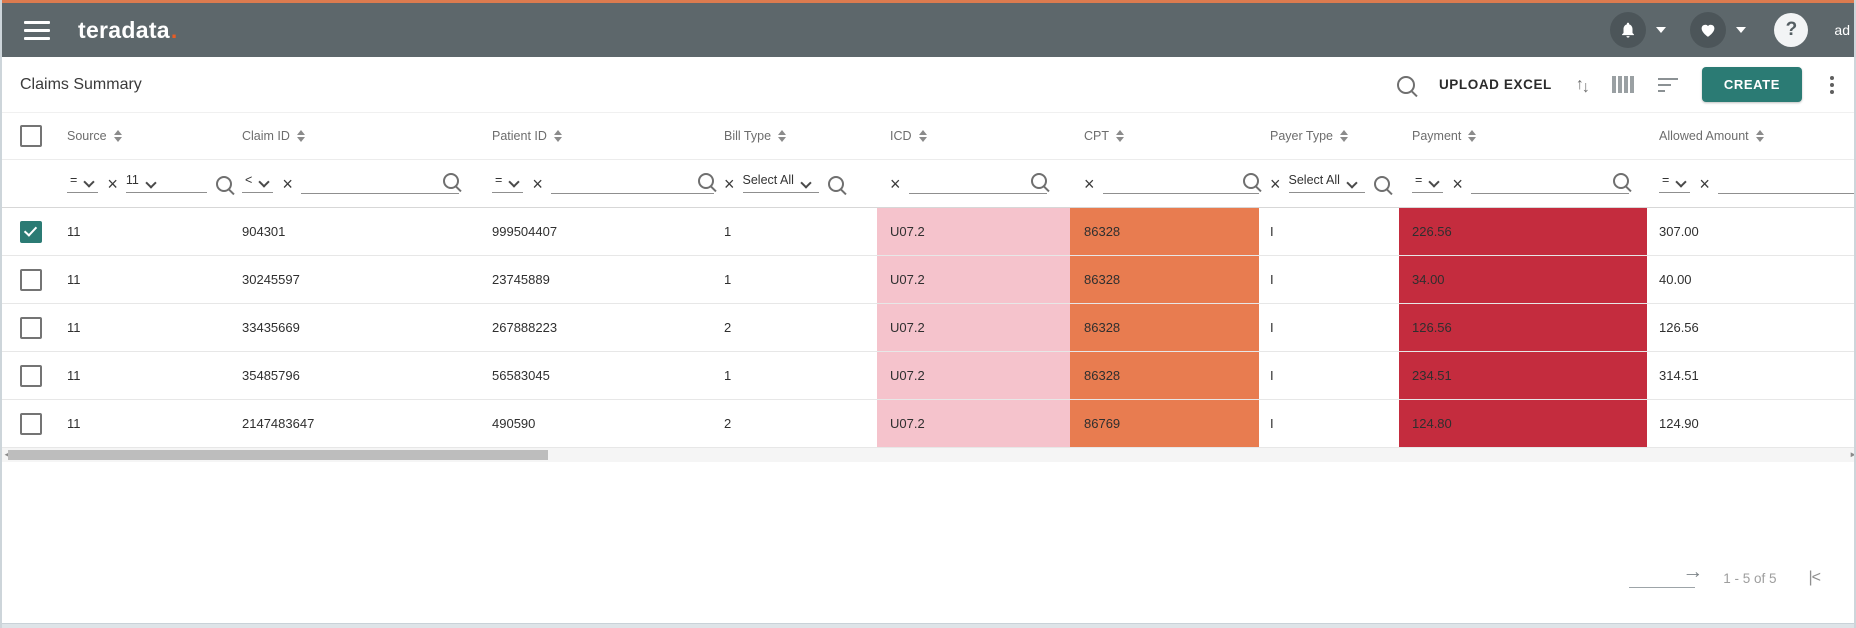  I want to click on filter-selected-value: Select All, so click(1314, 180).